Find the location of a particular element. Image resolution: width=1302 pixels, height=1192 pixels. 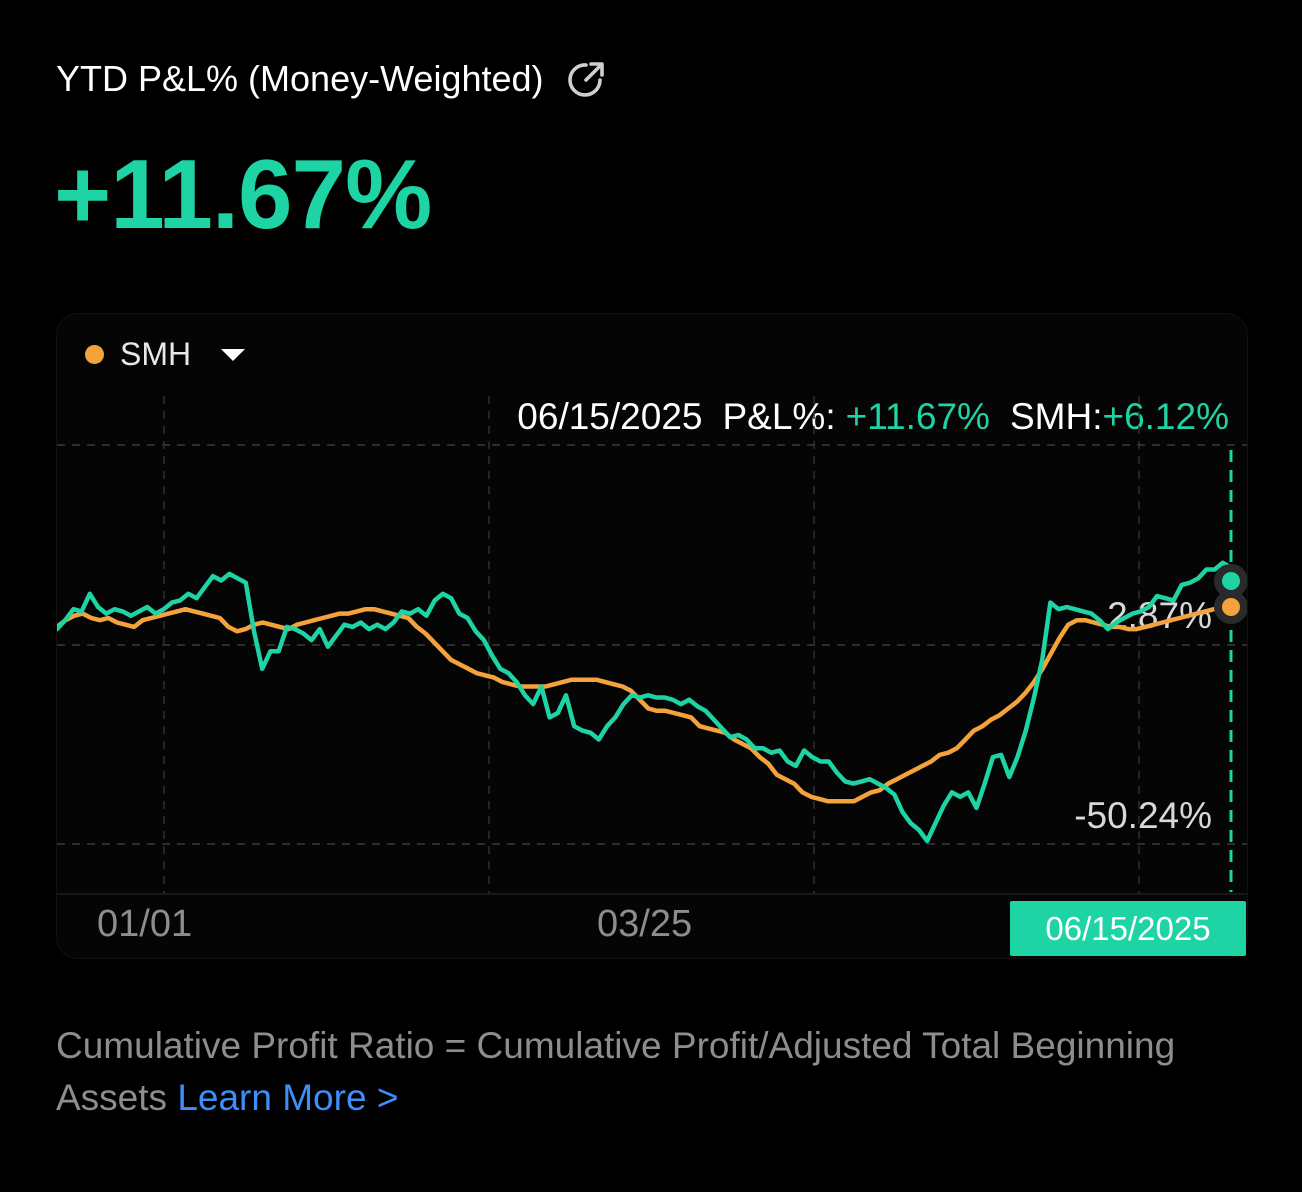

tooltip-smh-label: SMH: is located at coordinates (1056, 416).